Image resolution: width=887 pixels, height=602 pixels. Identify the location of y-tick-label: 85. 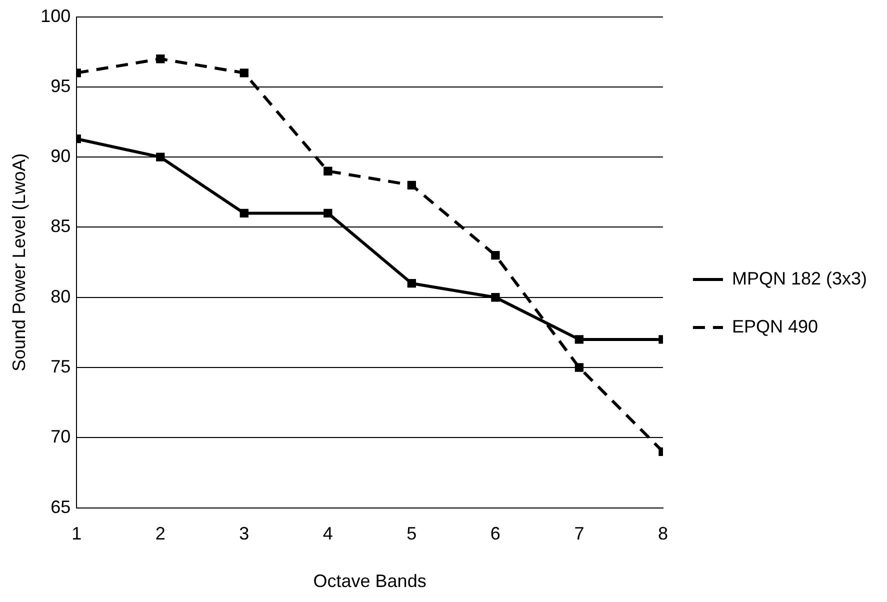
(60, 226).